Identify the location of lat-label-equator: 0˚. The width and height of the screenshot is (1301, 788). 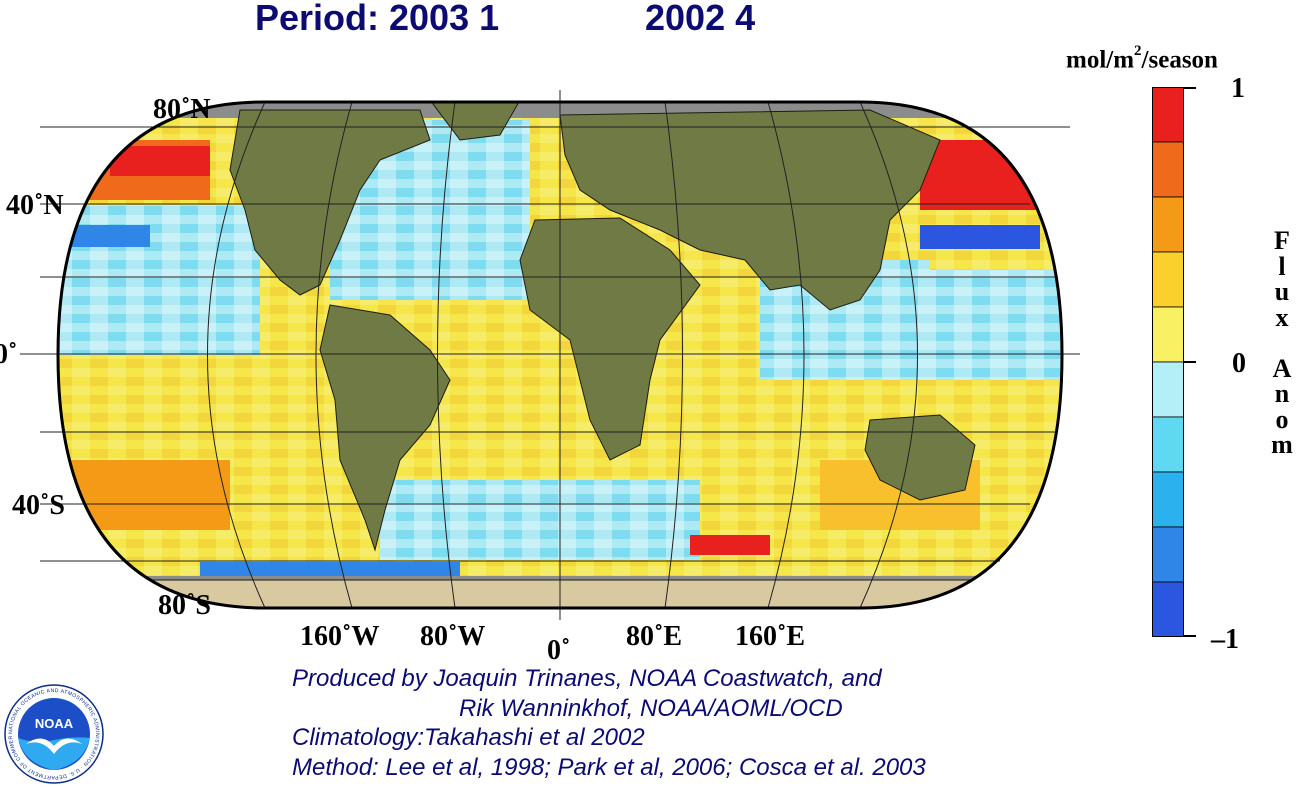
(9, 354).